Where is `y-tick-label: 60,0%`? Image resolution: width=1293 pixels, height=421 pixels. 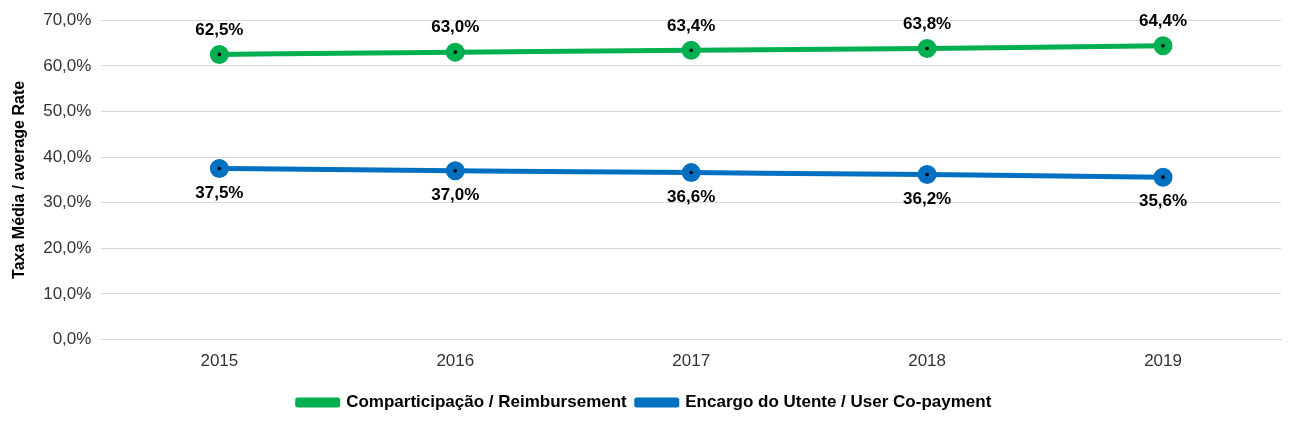
y-tick-label: 60,0% is located at coordinates (67, 65).